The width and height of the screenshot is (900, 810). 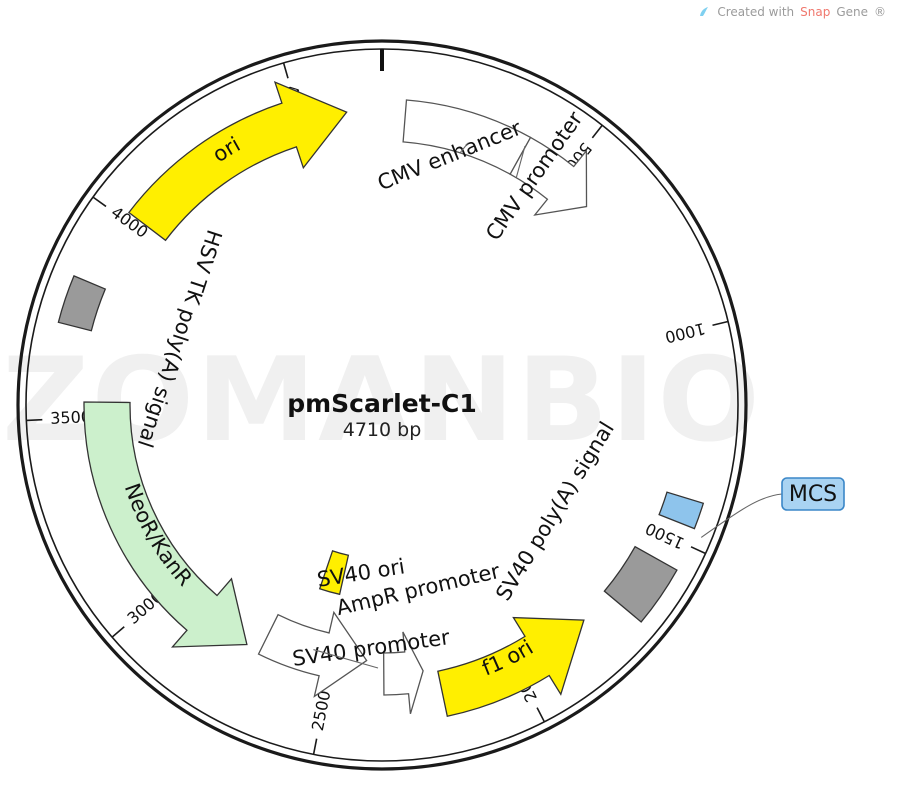 I want to click on feature-hsv-tk-polya-signal, so click(x=82, y=303).